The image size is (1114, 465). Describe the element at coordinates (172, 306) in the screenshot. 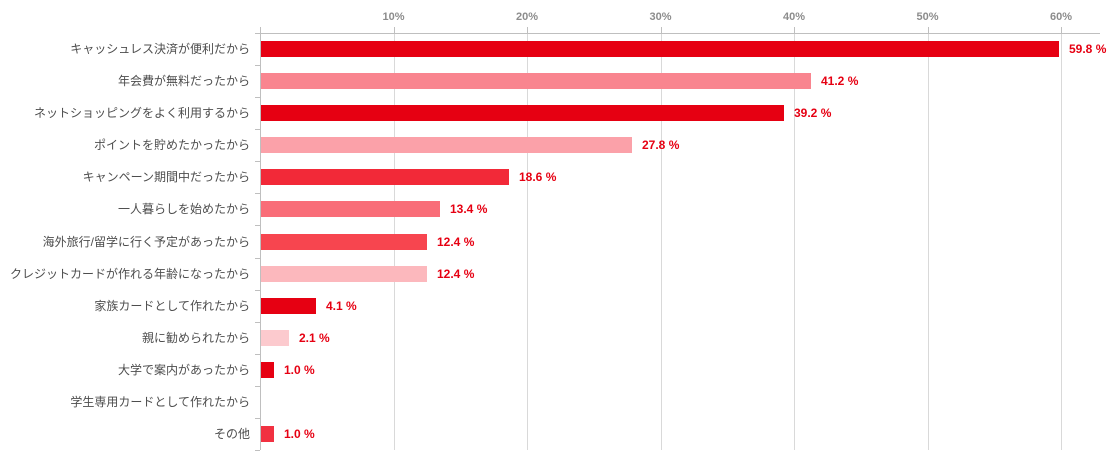

I see `category-label: 家族カードとして作れたから` at that location.